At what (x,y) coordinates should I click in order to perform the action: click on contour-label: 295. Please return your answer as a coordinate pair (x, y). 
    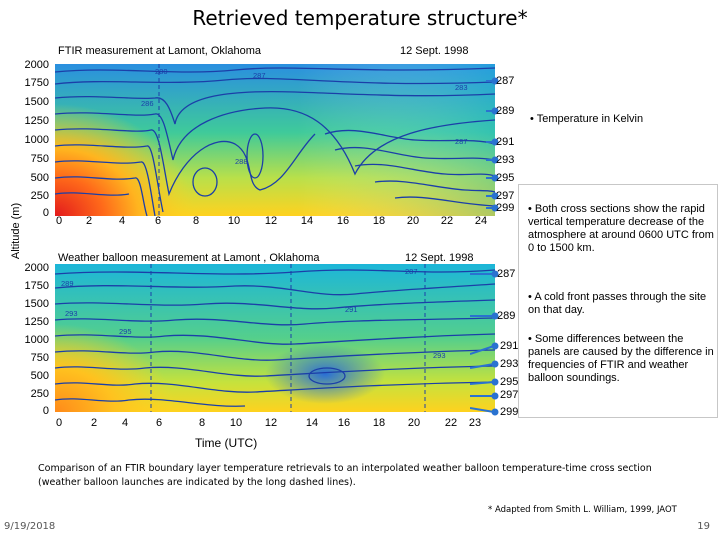
    Looking at the image, I should click on (125, 331).